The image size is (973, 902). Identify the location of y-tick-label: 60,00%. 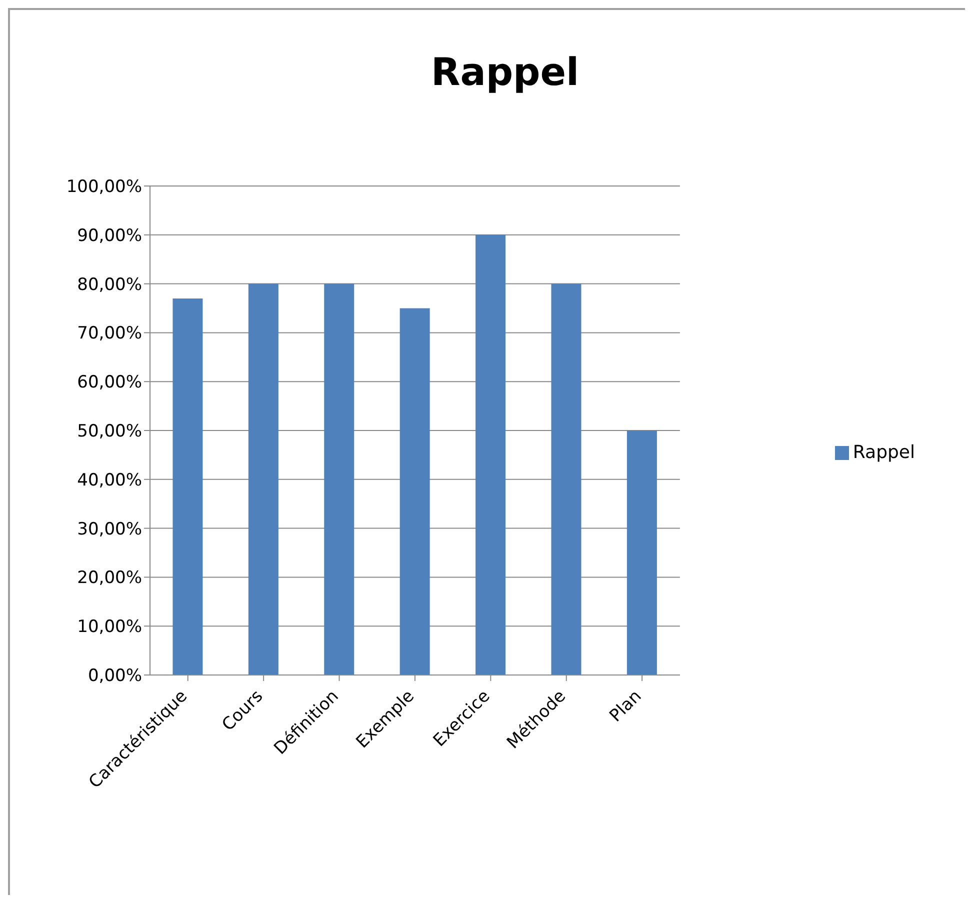
(109, 382).